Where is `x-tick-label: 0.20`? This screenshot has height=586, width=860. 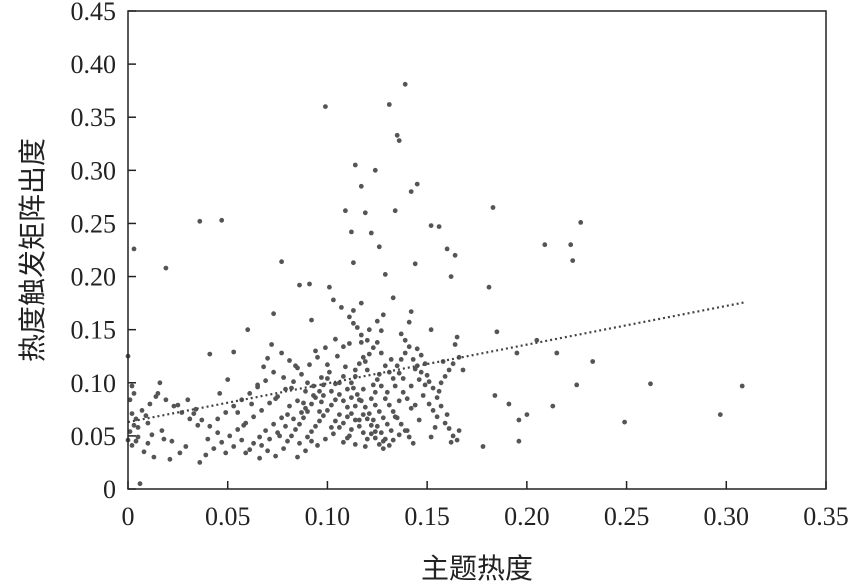
x-tick-label: 0.20 is located at coordinates (527, 516).